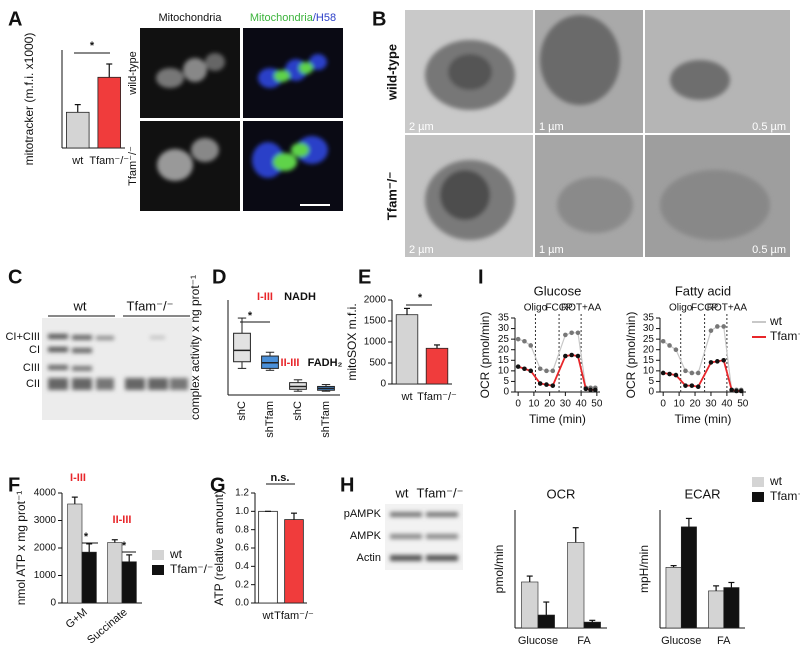 This screenshot has height=669, width=800. What do you see at coordinates (45, 520) in the screenshot?
I see `y-tick-label: 3000` at bounding box center [45, 520].